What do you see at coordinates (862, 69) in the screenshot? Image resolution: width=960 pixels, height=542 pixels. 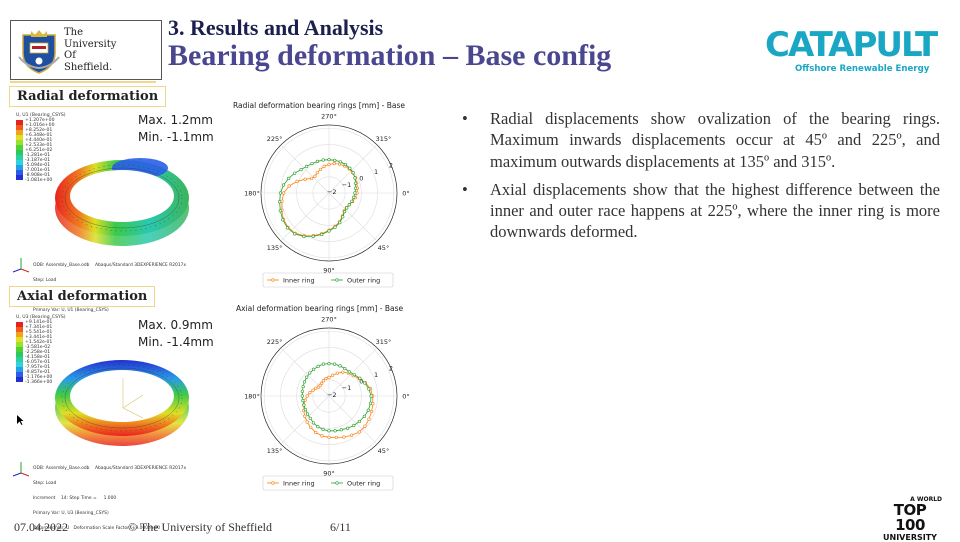 I see `catapult-subtitle: Offshore Renewable Energy` at bounding box center [862, 69].